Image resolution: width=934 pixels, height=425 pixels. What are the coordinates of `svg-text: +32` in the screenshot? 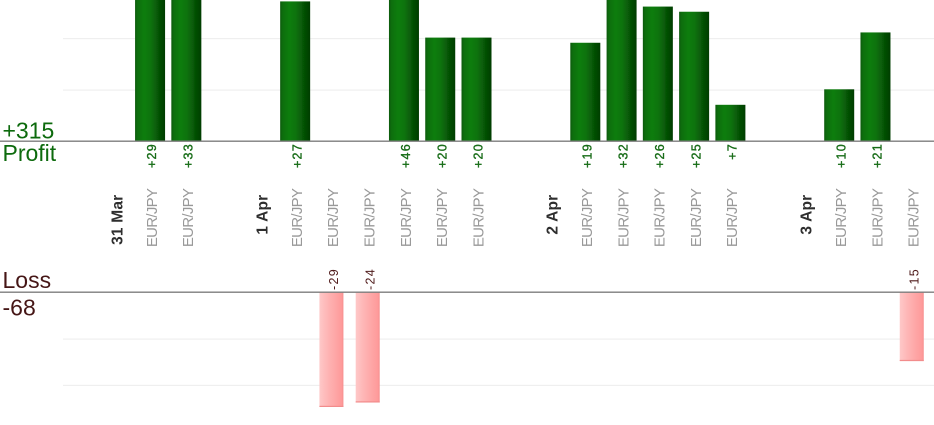 It's located at (624, 155).